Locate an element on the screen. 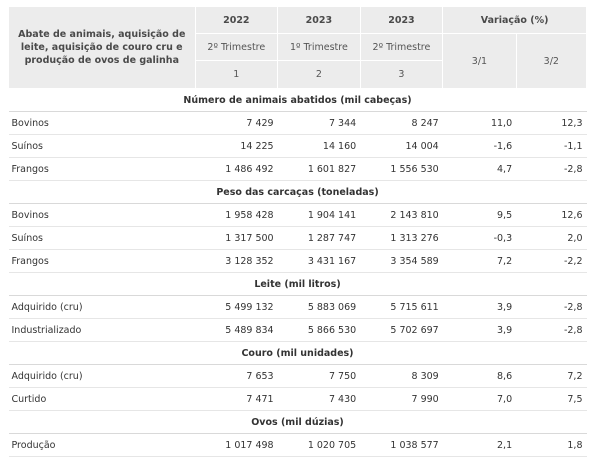 Image resolution: width=589 pixels, height=476 pixels. header-year-3: 2023 is located at coordinates (401, 20).